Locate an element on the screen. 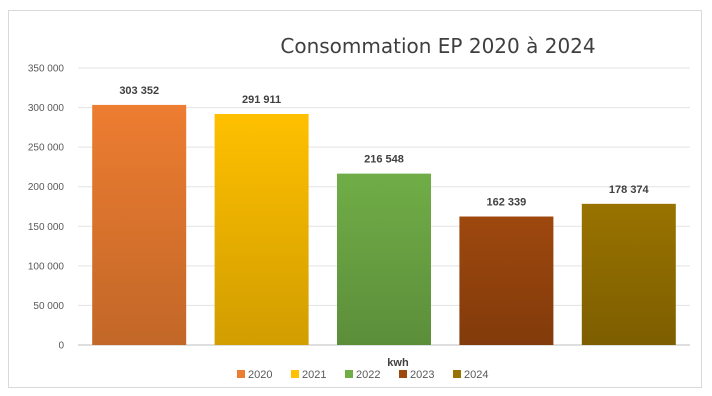 This screenshot has width=712, height=396. y-tick-label: 100 000 is located at coordinates (46, 266).